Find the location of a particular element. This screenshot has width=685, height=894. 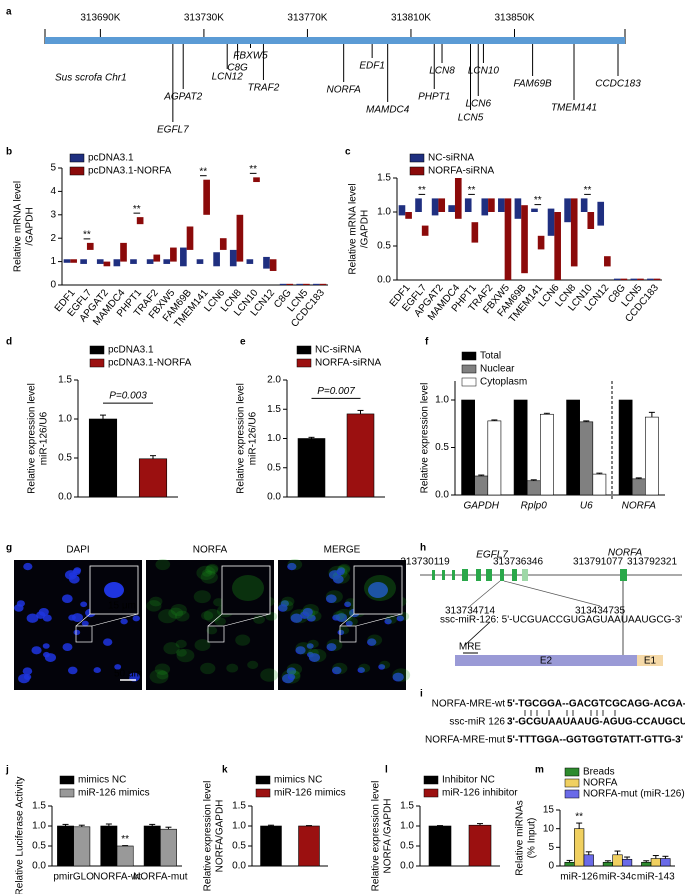

gene-name: EGFL7 is located at coordinates (492, 555).